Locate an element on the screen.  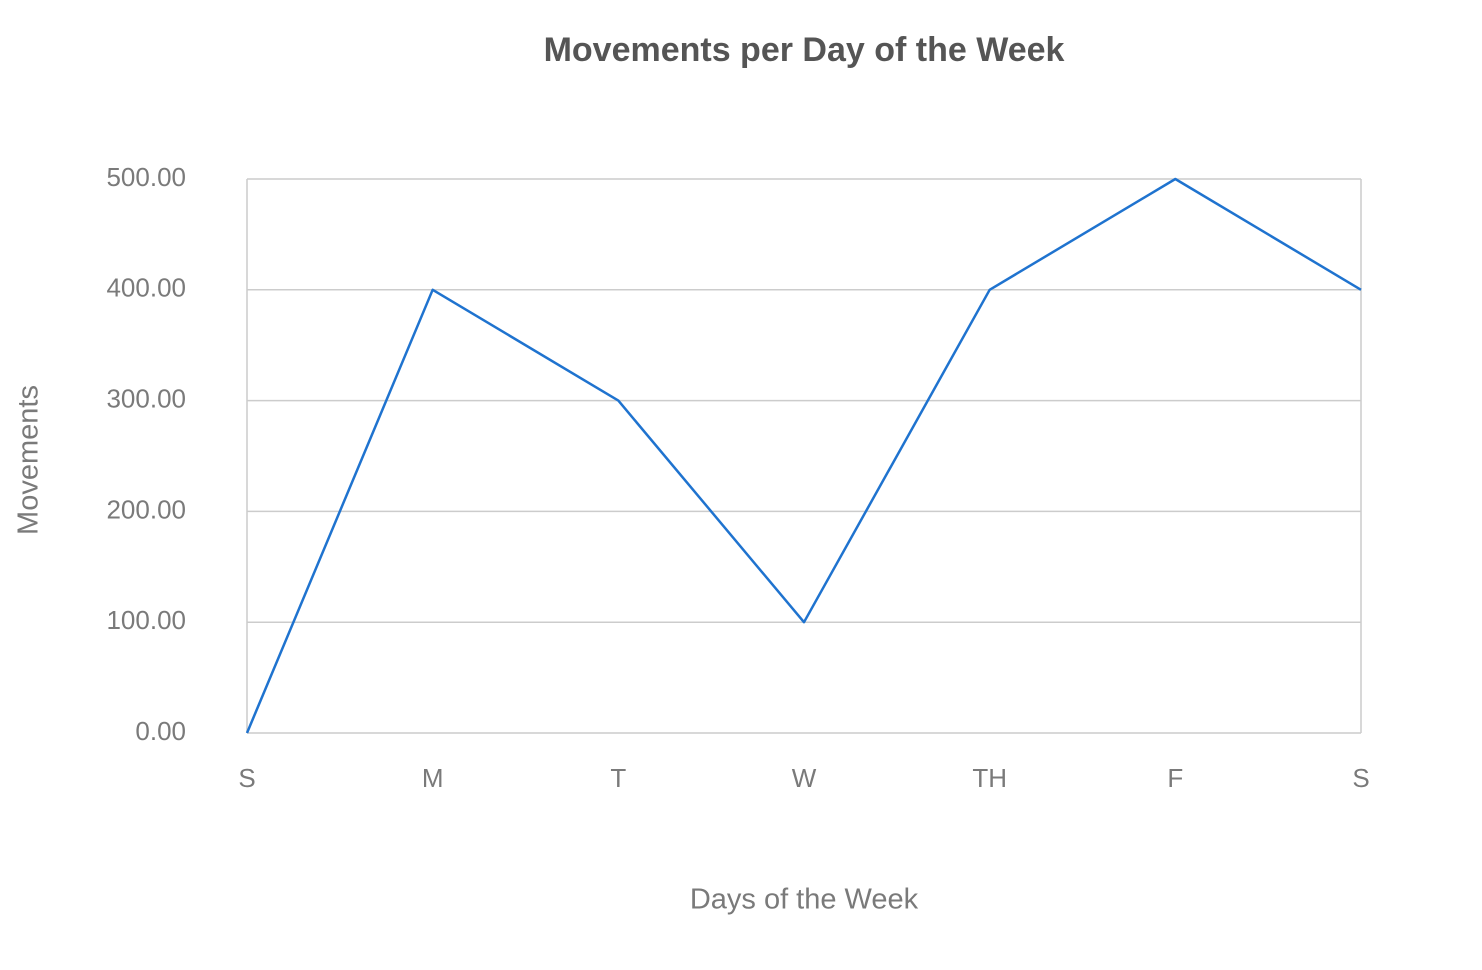
y-tick-label: 400.00 is located at coordinates (146, 288).